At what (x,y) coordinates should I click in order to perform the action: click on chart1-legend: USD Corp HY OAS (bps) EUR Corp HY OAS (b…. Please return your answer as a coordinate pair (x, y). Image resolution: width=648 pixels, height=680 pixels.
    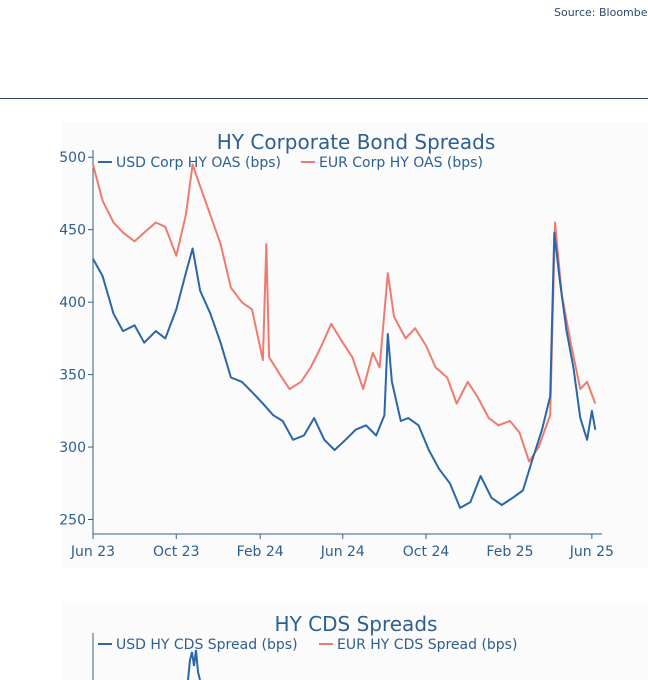
    Looking at the image, I should click on (290, 163).